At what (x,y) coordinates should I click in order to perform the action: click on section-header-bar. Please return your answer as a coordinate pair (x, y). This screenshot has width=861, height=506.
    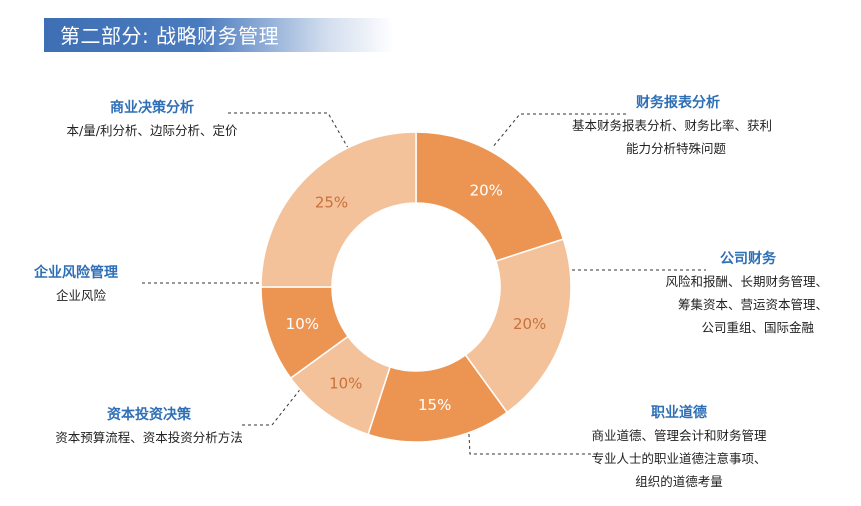
    Looking at the image, I should click on (219, 35).